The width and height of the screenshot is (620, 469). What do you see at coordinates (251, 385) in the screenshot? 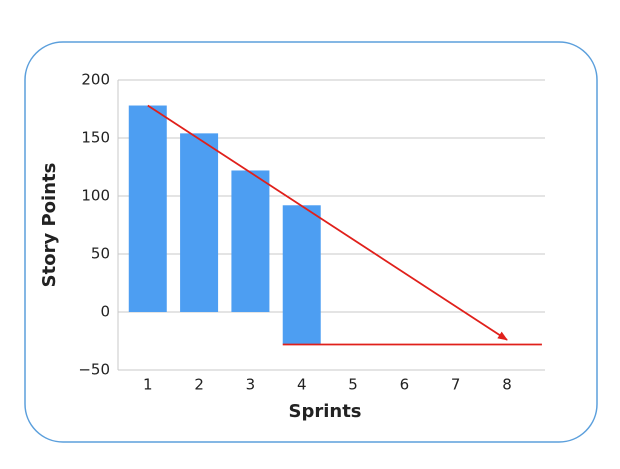
I see `x-tick-label: 3` at bounding box center [251, 385].